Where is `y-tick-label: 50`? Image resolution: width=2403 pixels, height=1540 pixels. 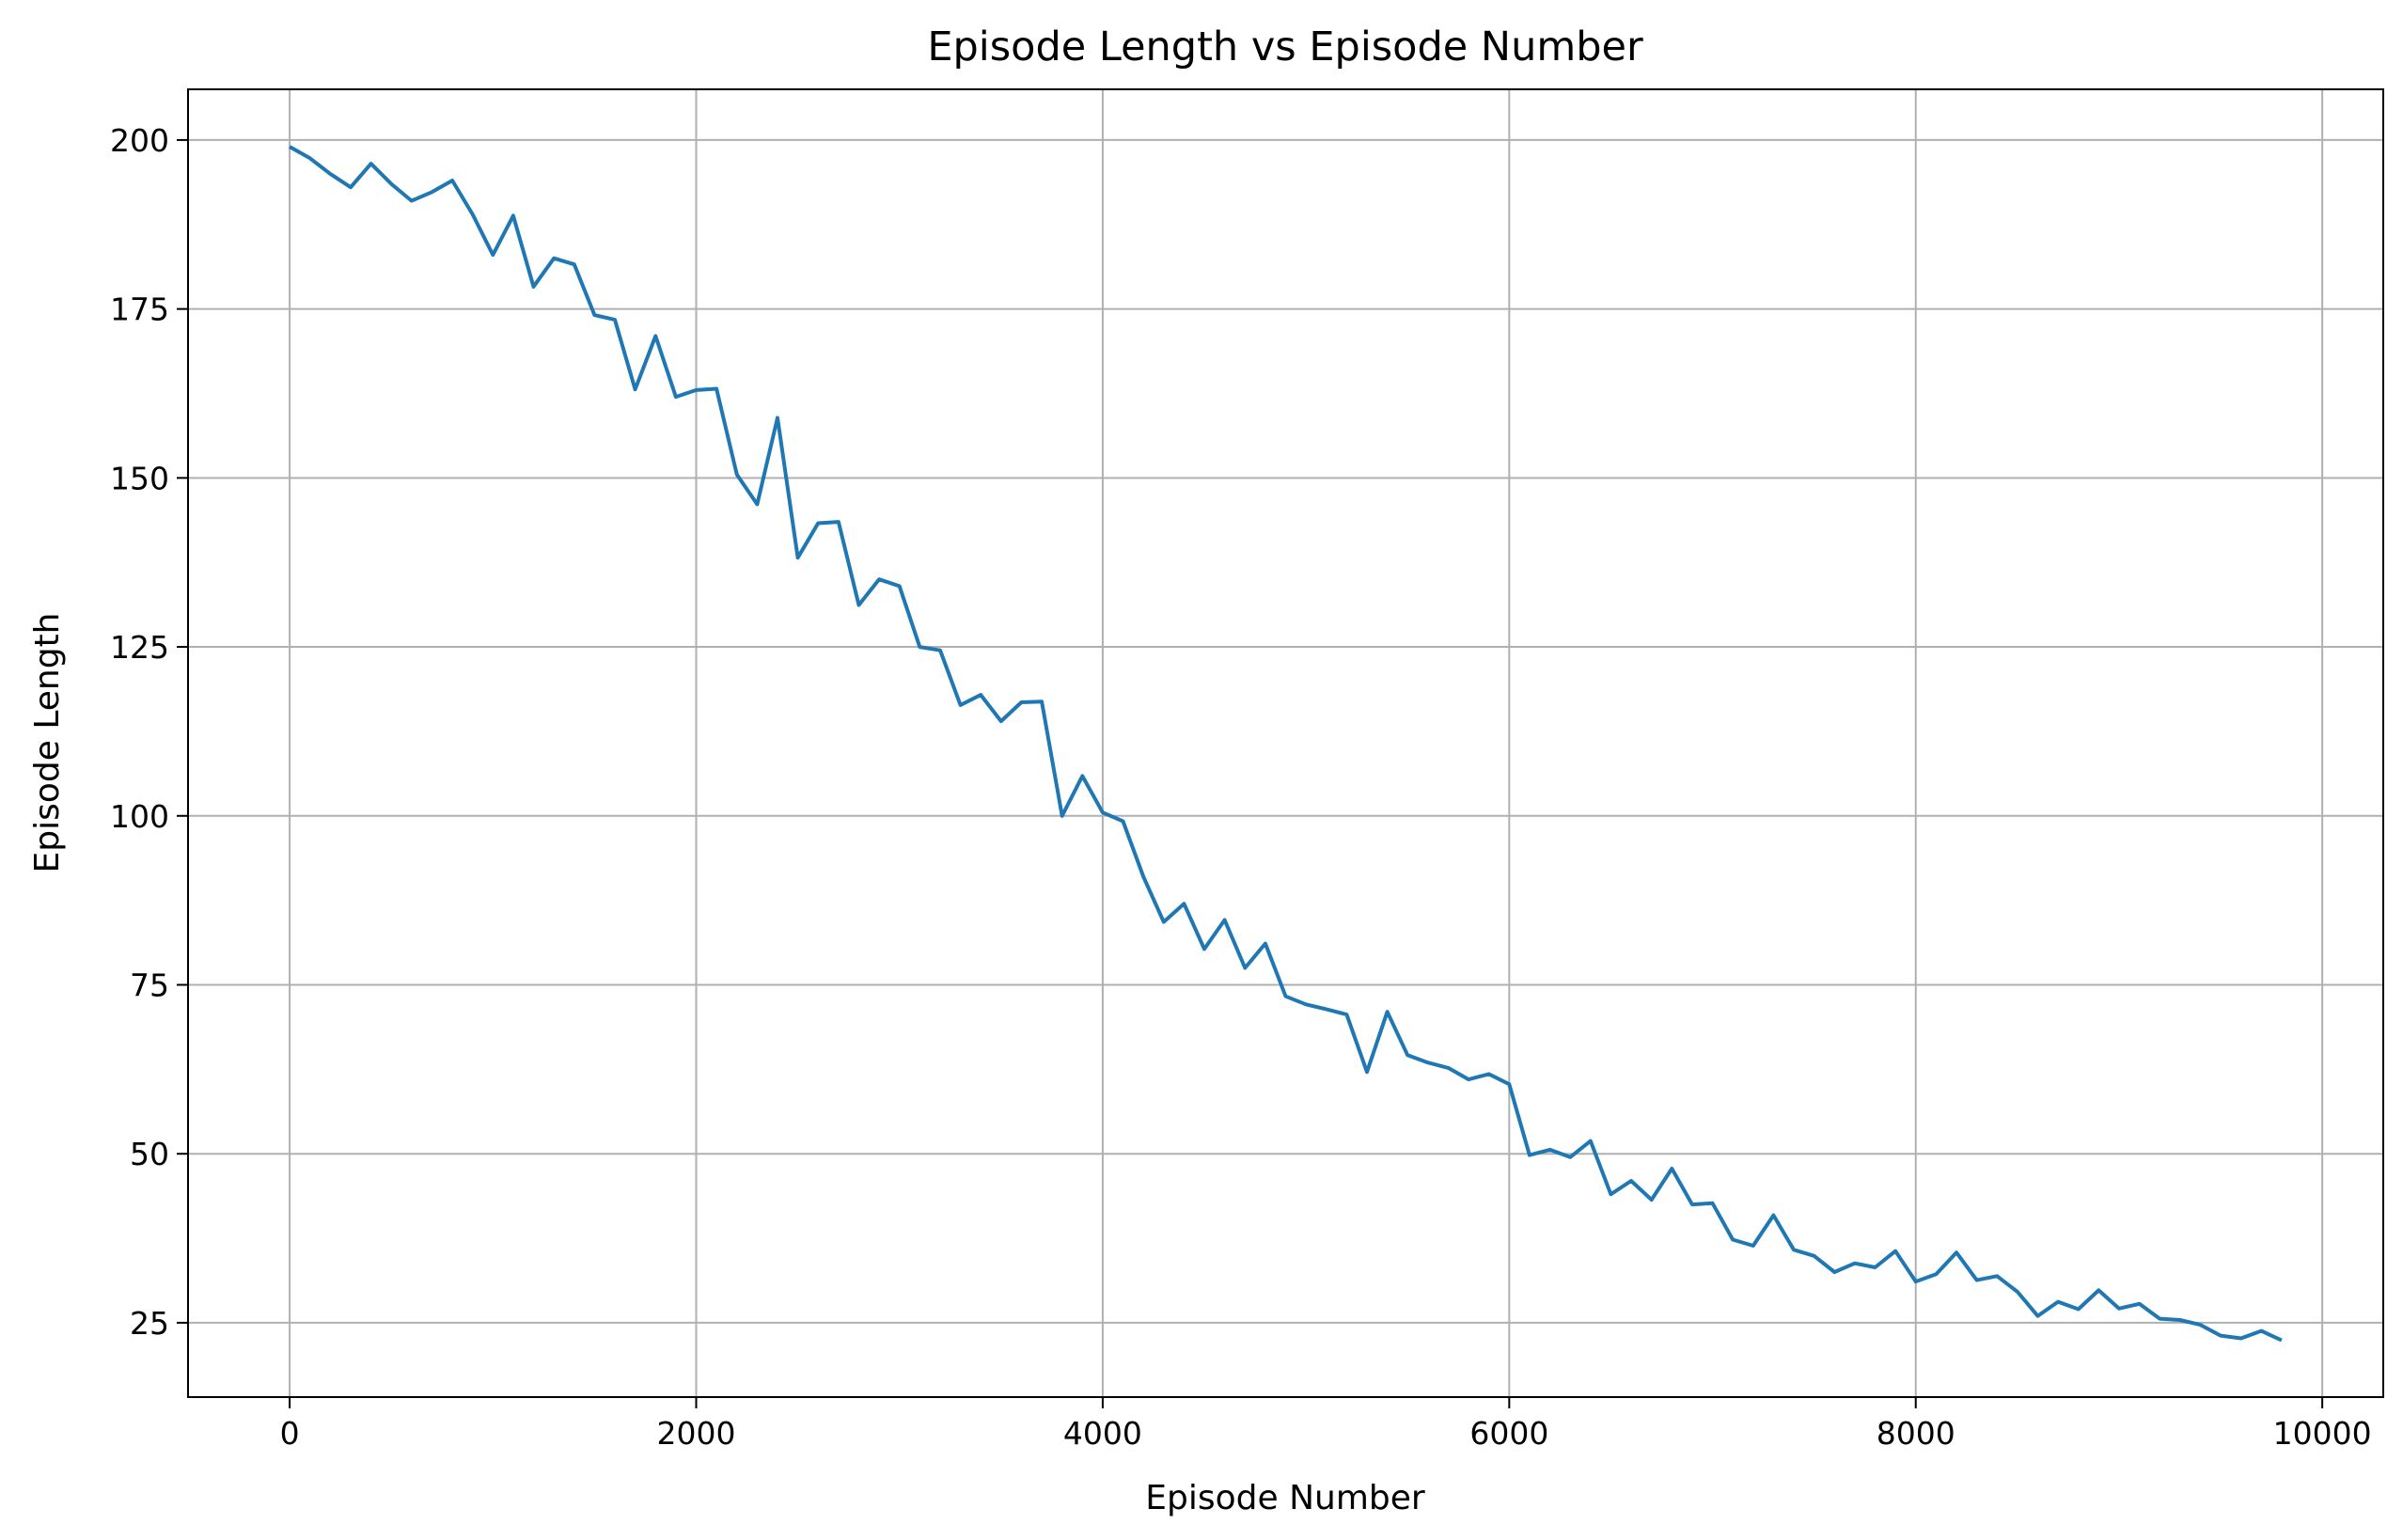 y-tick-label: 50 is located at coordinates (149, 1154).